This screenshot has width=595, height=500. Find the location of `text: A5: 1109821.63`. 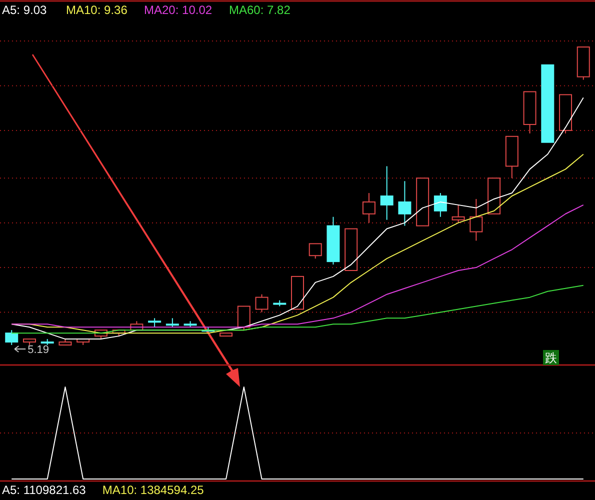

text: A5: 1109821.63 is located at coordinates (44, 490).